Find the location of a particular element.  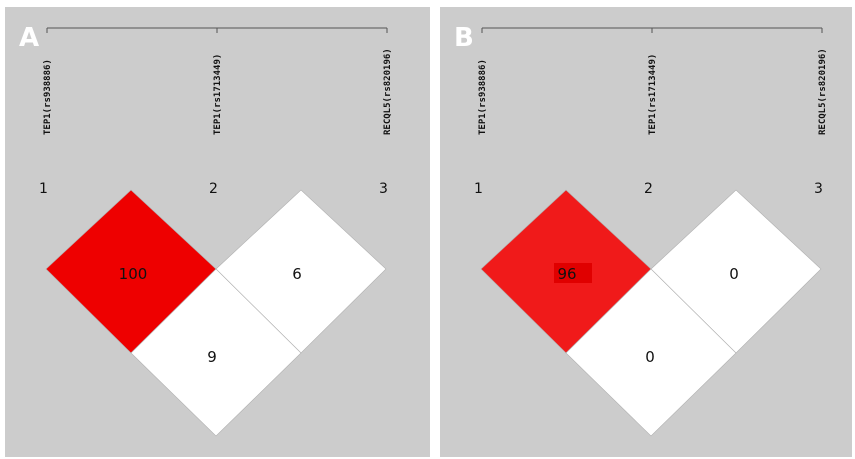

panel-letter-b: B is located at coordinates (464, 38).